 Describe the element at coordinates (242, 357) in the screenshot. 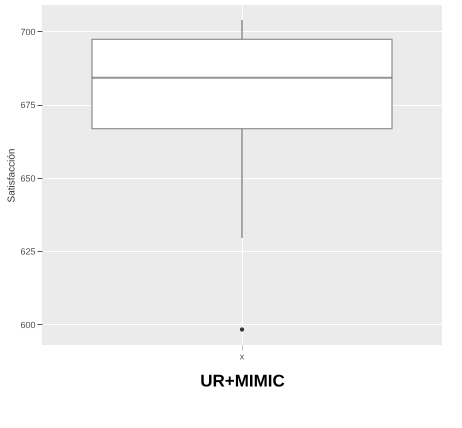

I see `x-tick-label: x` at that location.